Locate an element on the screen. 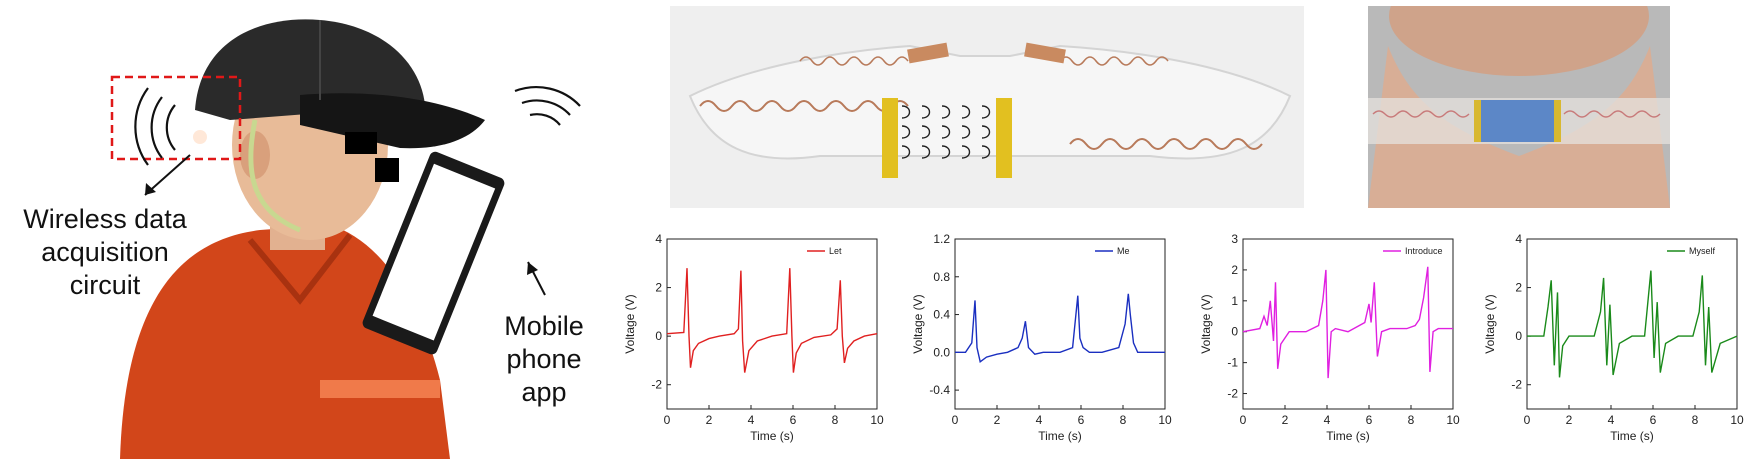 This screenshot has width=1758, height=464. y-tick-label: 1 is located at coordinates (1234, 301).